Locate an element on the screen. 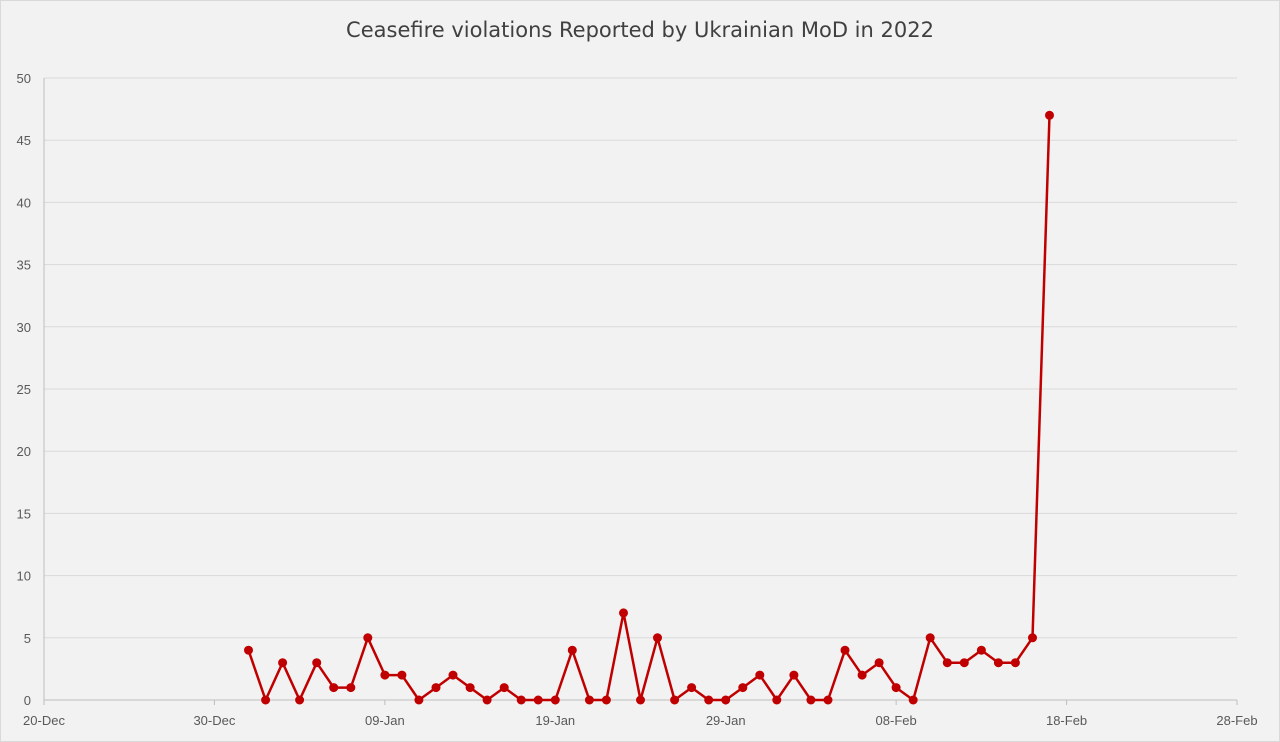  y-tick-label: 5 is located at coordinates (27, 638).